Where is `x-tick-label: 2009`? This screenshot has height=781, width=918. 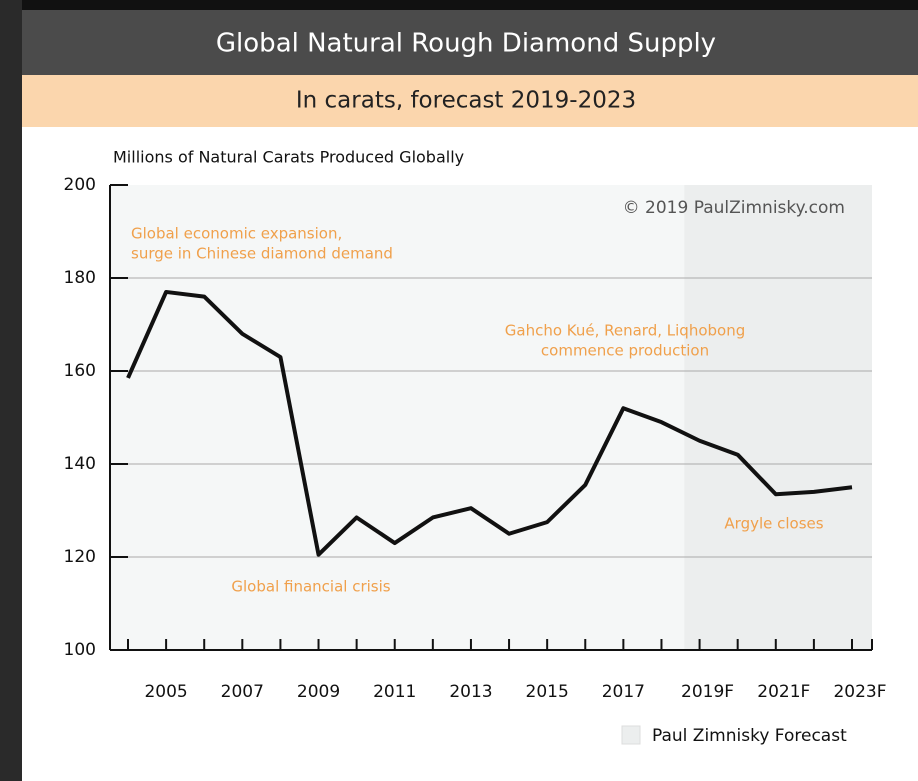
x-tick-label: 2009 is located at coordinates (318, 692).